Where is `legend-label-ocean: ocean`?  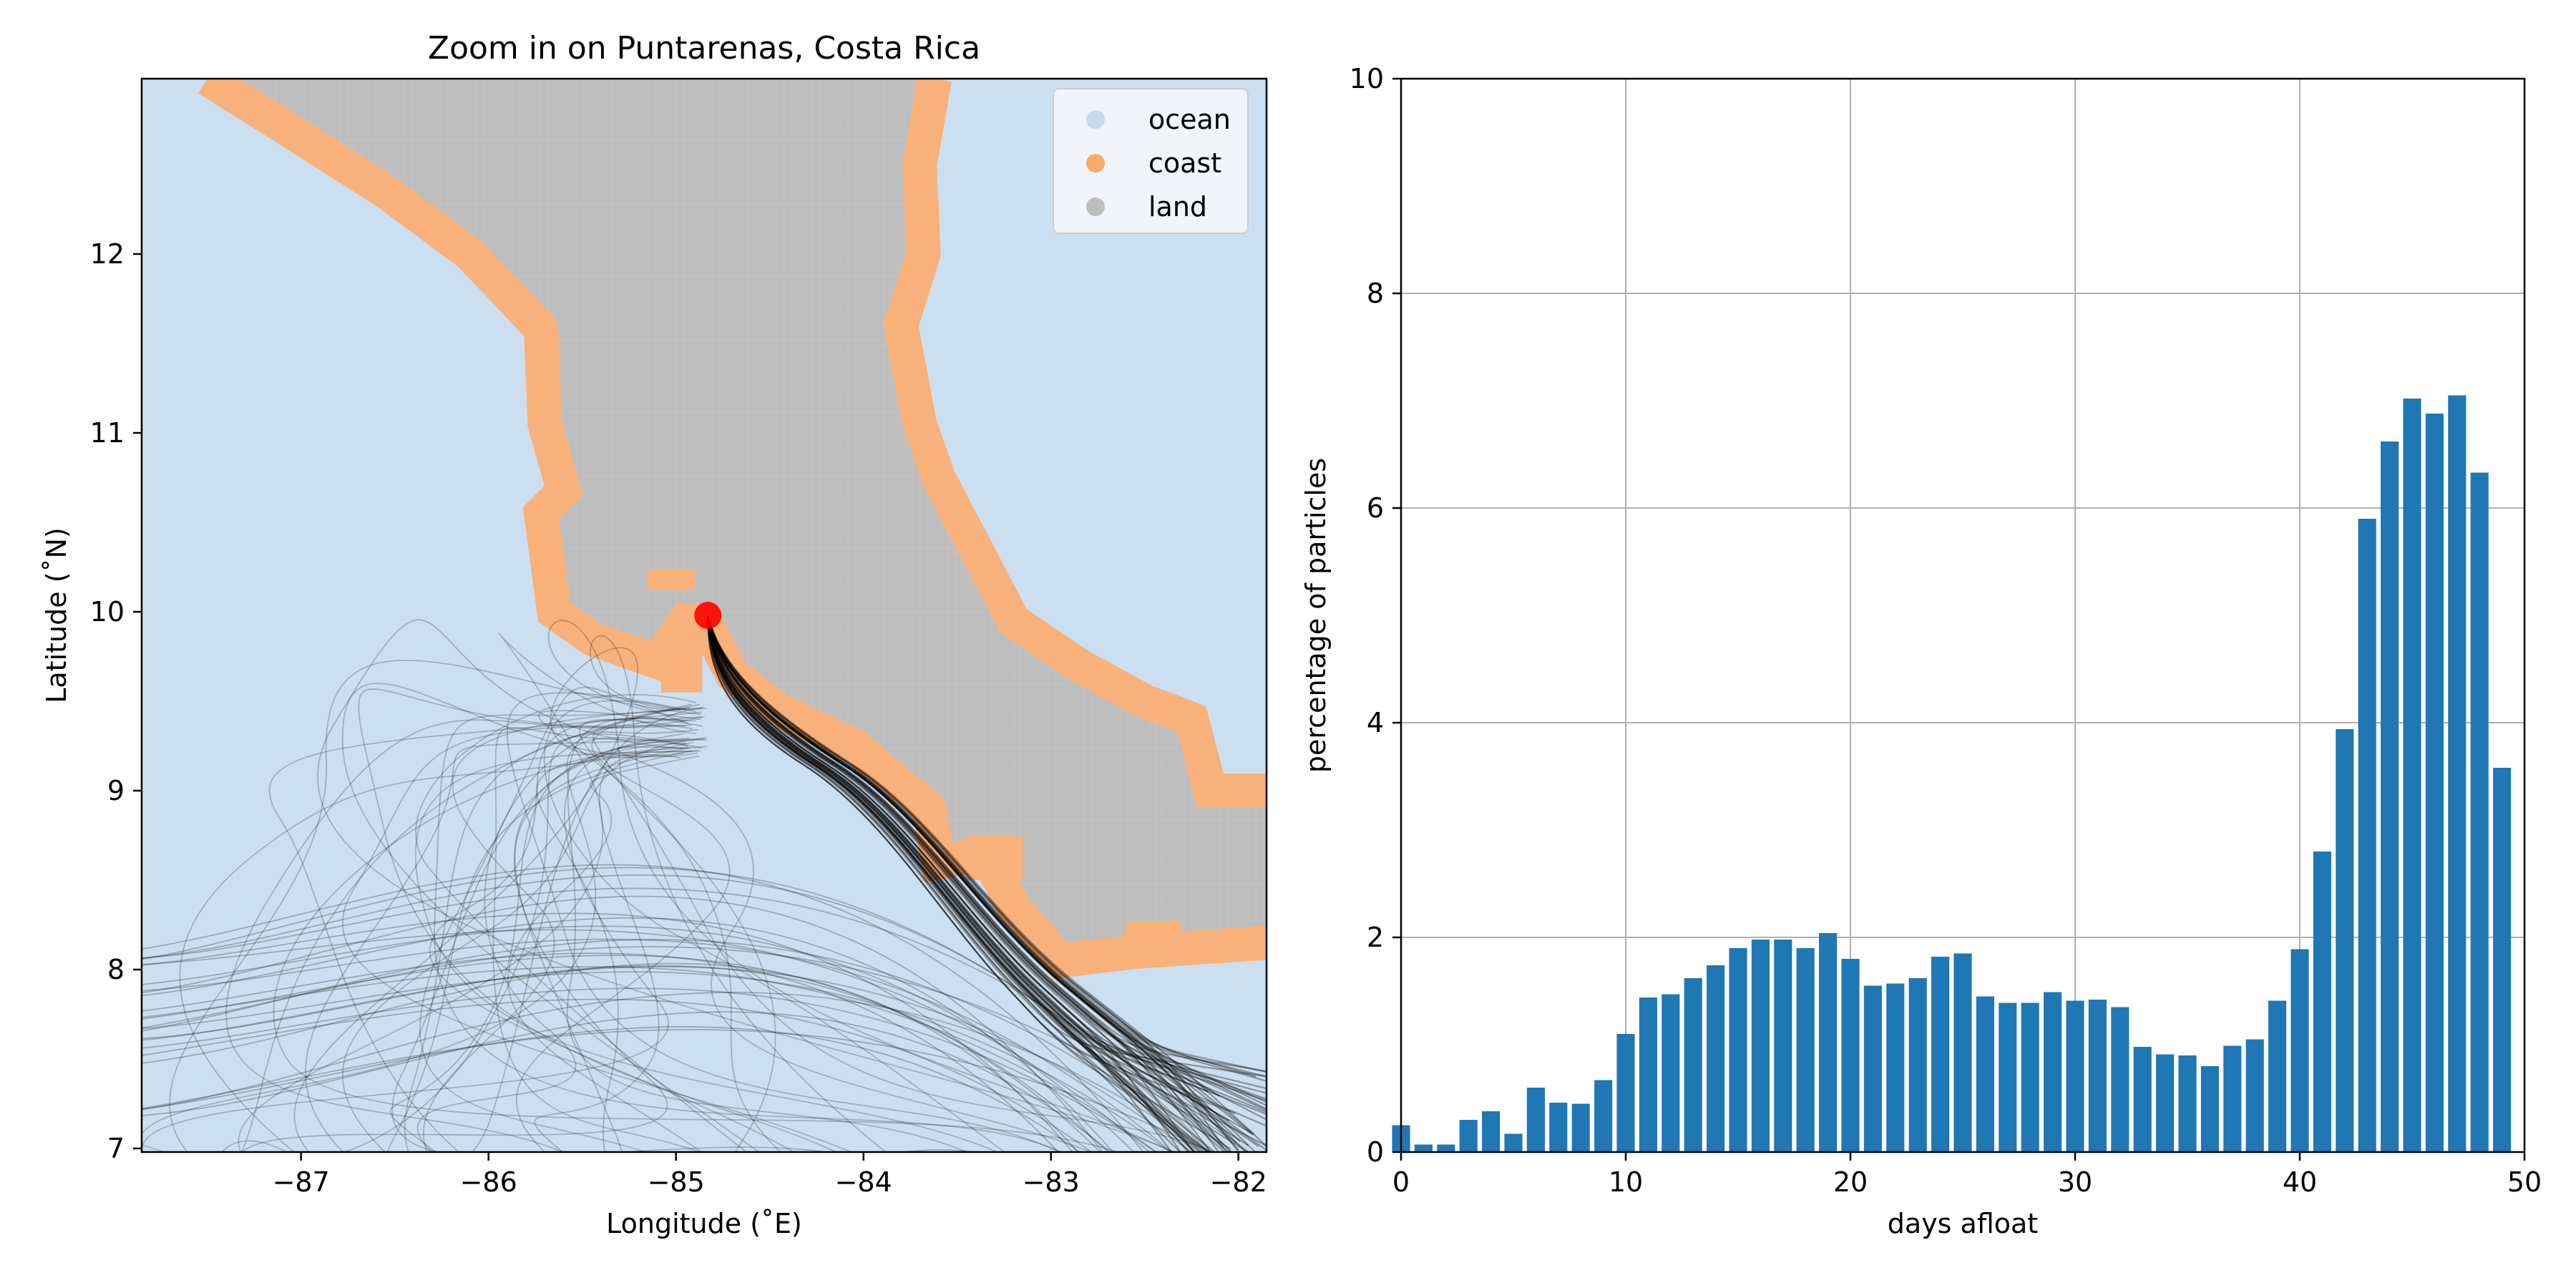 legend-label-ocean: ocean is located at coordinates (1189, 119).